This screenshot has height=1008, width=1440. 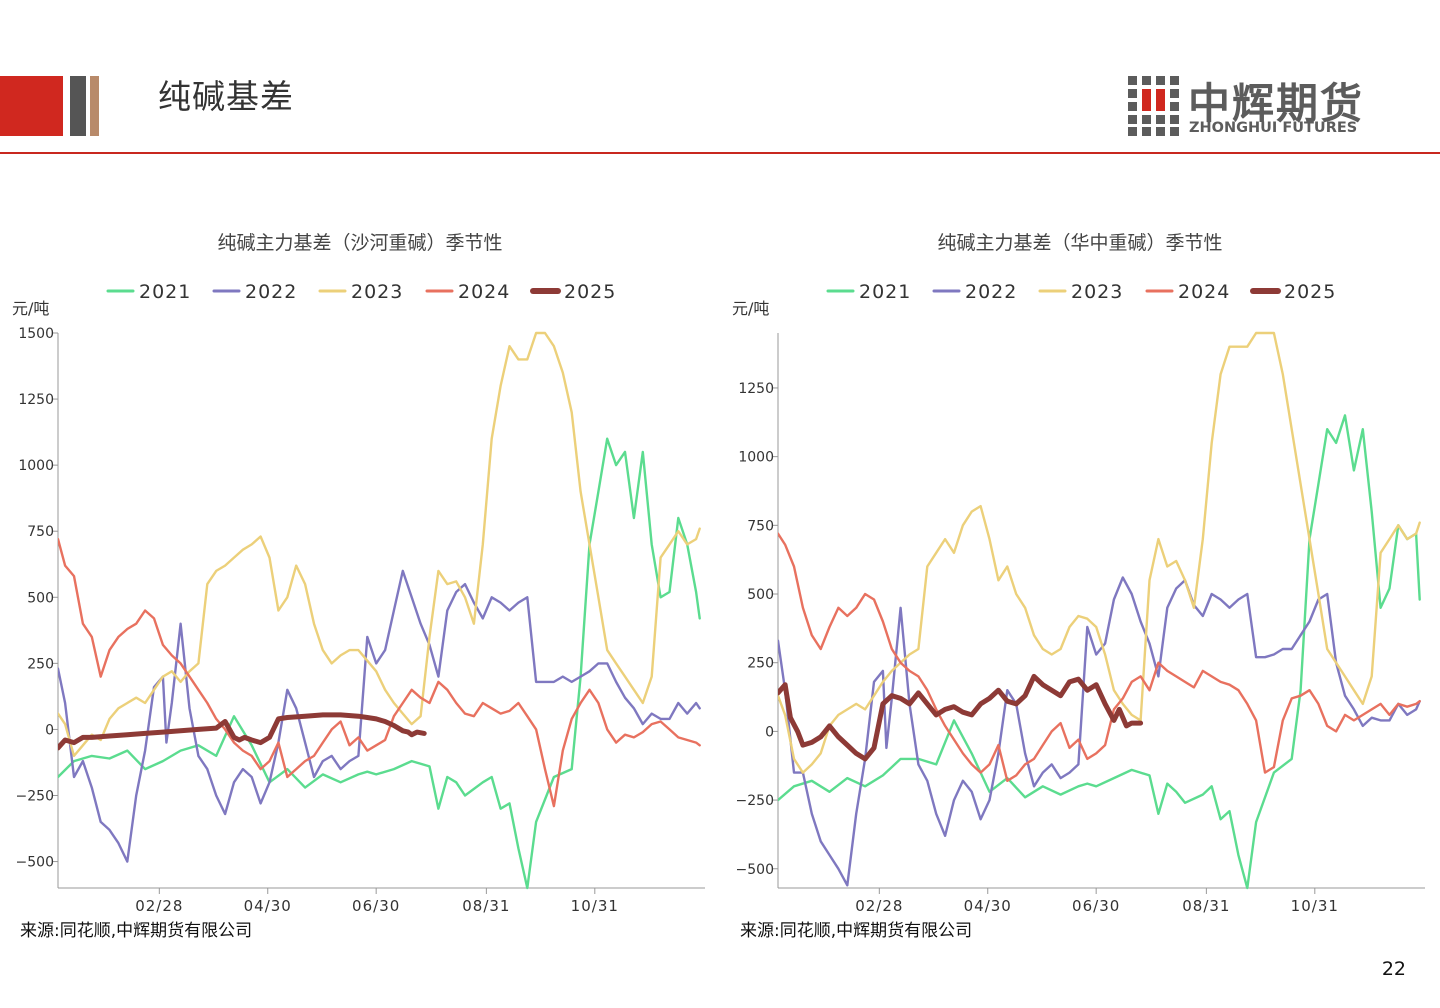 I want to click on page-number: 22, so click(x=1393, y=969).